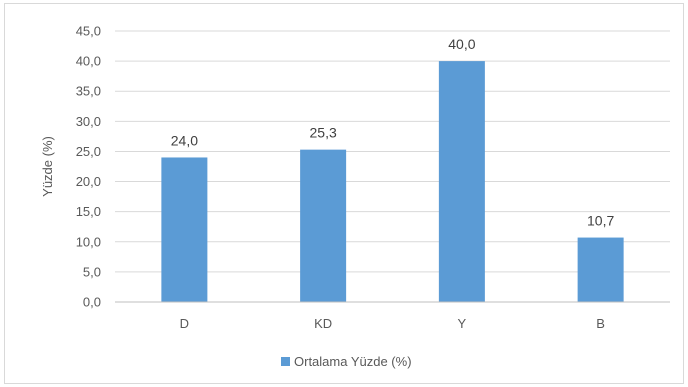  What do you see at coordinates (92, 271) in the screenshot?
I see `y-tick-label: 5,0` at bounding box center [92, 271].